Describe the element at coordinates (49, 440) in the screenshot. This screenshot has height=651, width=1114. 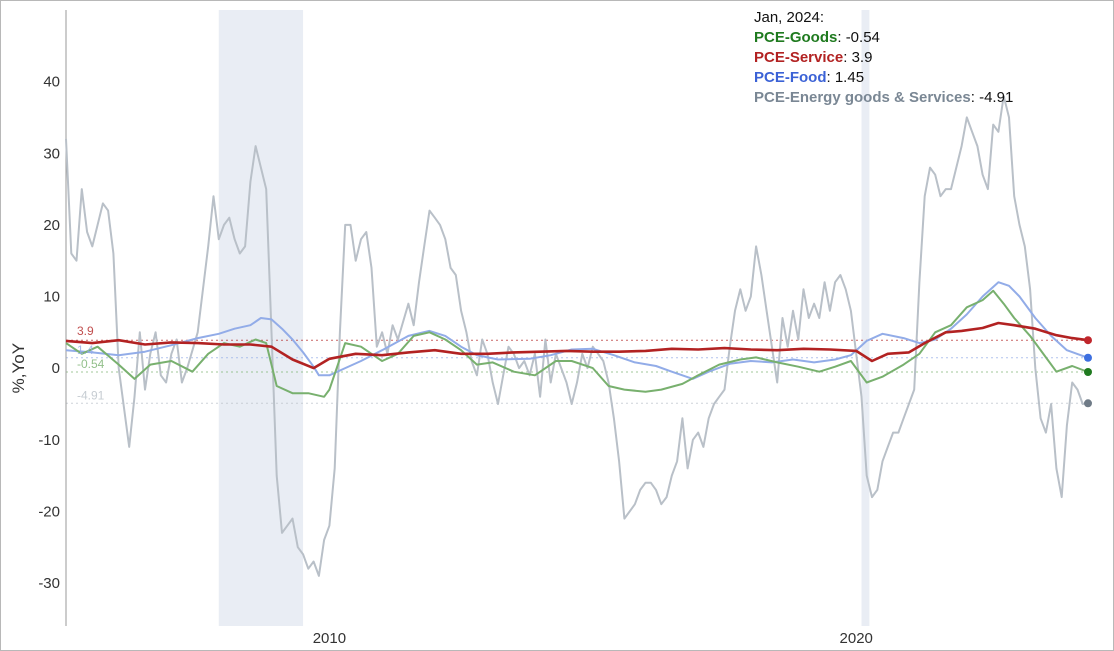
I see `y-tick-label: -10` at that location.